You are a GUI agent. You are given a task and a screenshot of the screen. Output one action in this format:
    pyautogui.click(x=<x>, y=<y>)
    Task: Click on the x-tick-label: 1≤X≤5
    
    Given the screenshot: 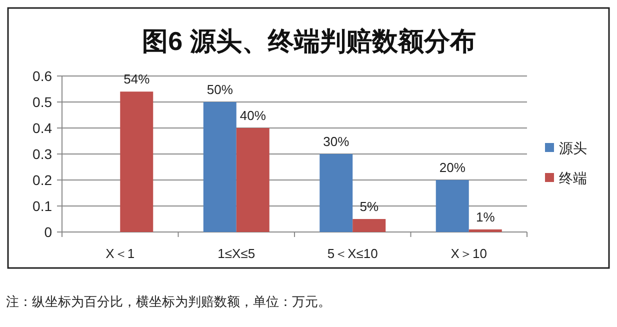 What is the action you would take?
    pyautogui.click(x=237, y=253)
    